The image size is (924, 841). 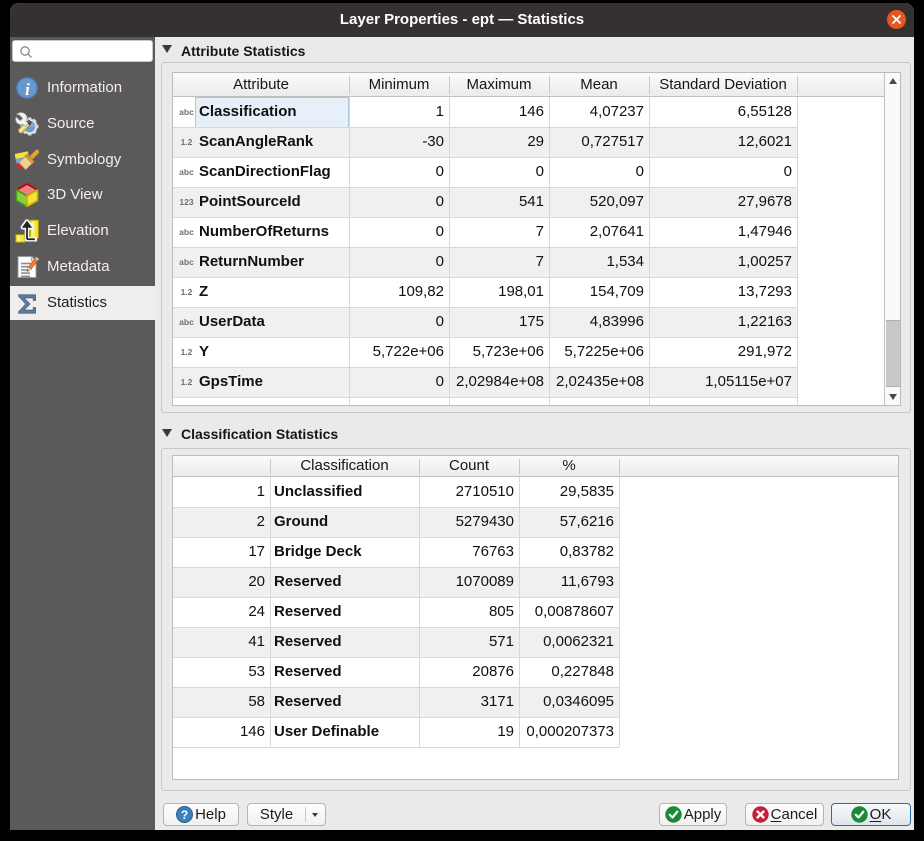 What do you see at coordinates (27, 89) in the screenshot?
I see `svg-text: i` at bounding box center [27, 89].